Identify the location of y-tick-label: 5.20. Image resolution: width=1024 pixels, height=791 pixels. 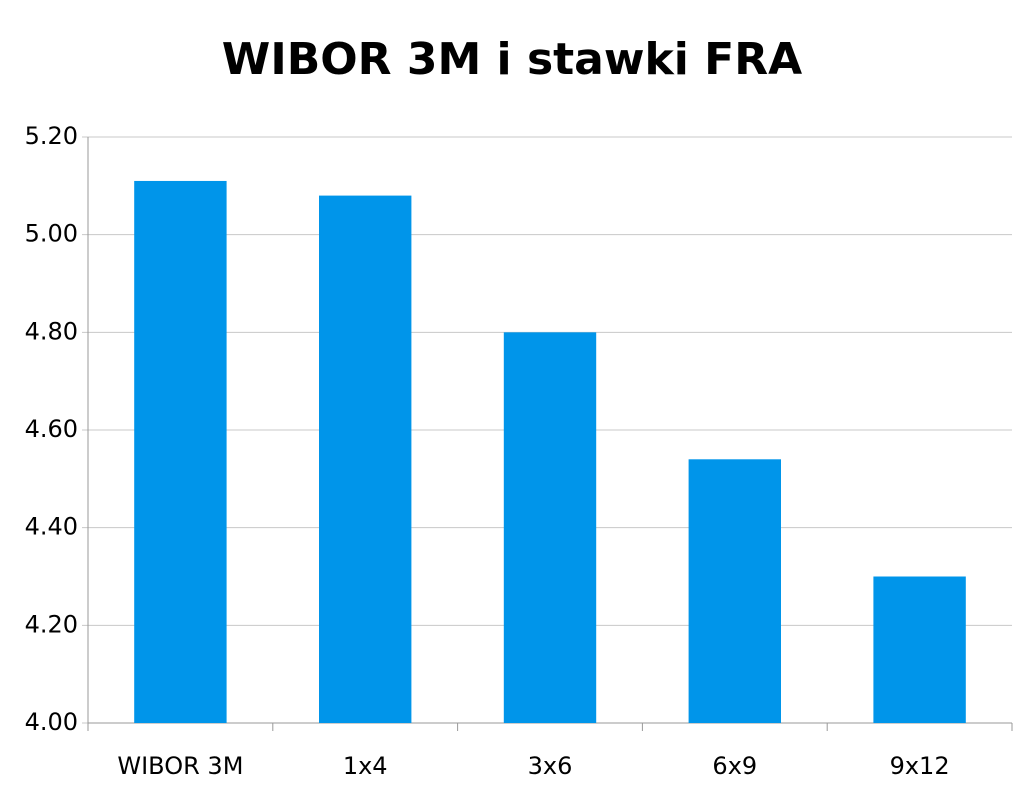
(51, 136).